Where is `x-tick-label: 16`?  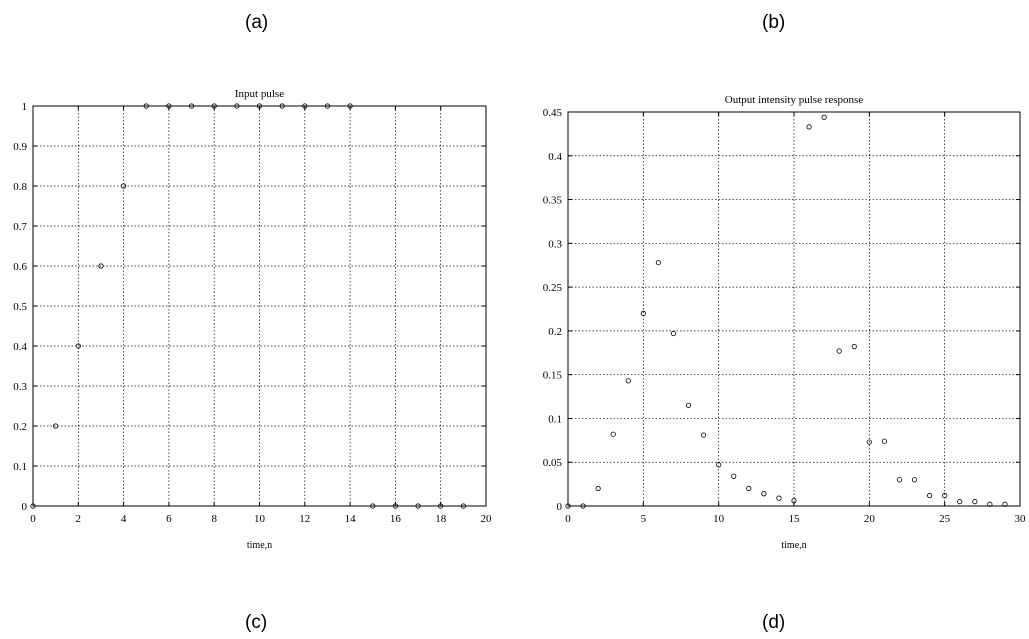 x-tick-label: 16 is located at coordinates (396, 519).